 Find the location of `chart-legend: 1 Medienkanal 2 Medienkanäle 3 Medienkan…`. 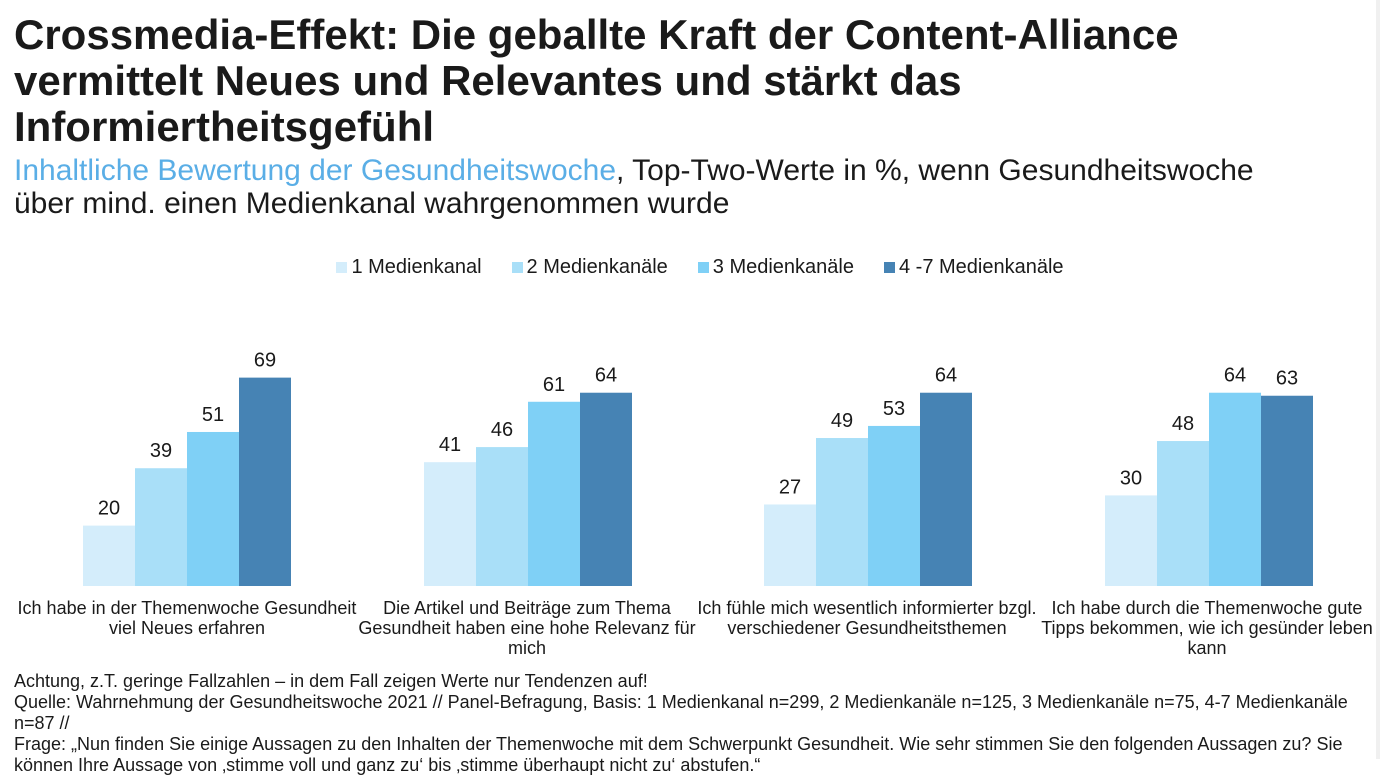

chart-legend: 1 Medienkanal 2 Medienkanäle 3 Medienkan… is located at coordinates (690, 267).